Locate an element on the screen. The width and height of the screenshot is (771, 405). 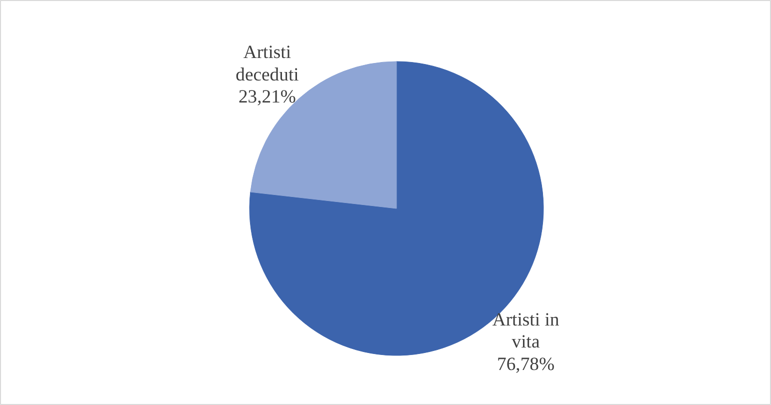
slice-label: Artisti deceduti is located at coordinates (267, 64).